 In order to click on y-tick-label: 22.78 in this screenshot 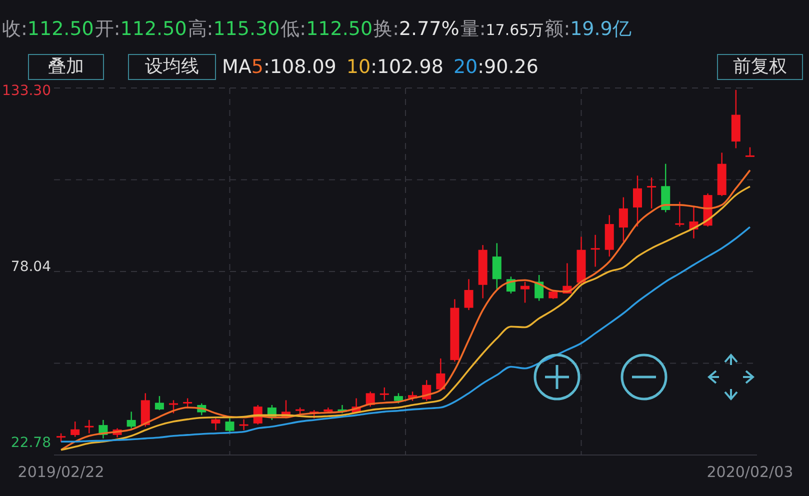, I will do `click(30, 442)`.